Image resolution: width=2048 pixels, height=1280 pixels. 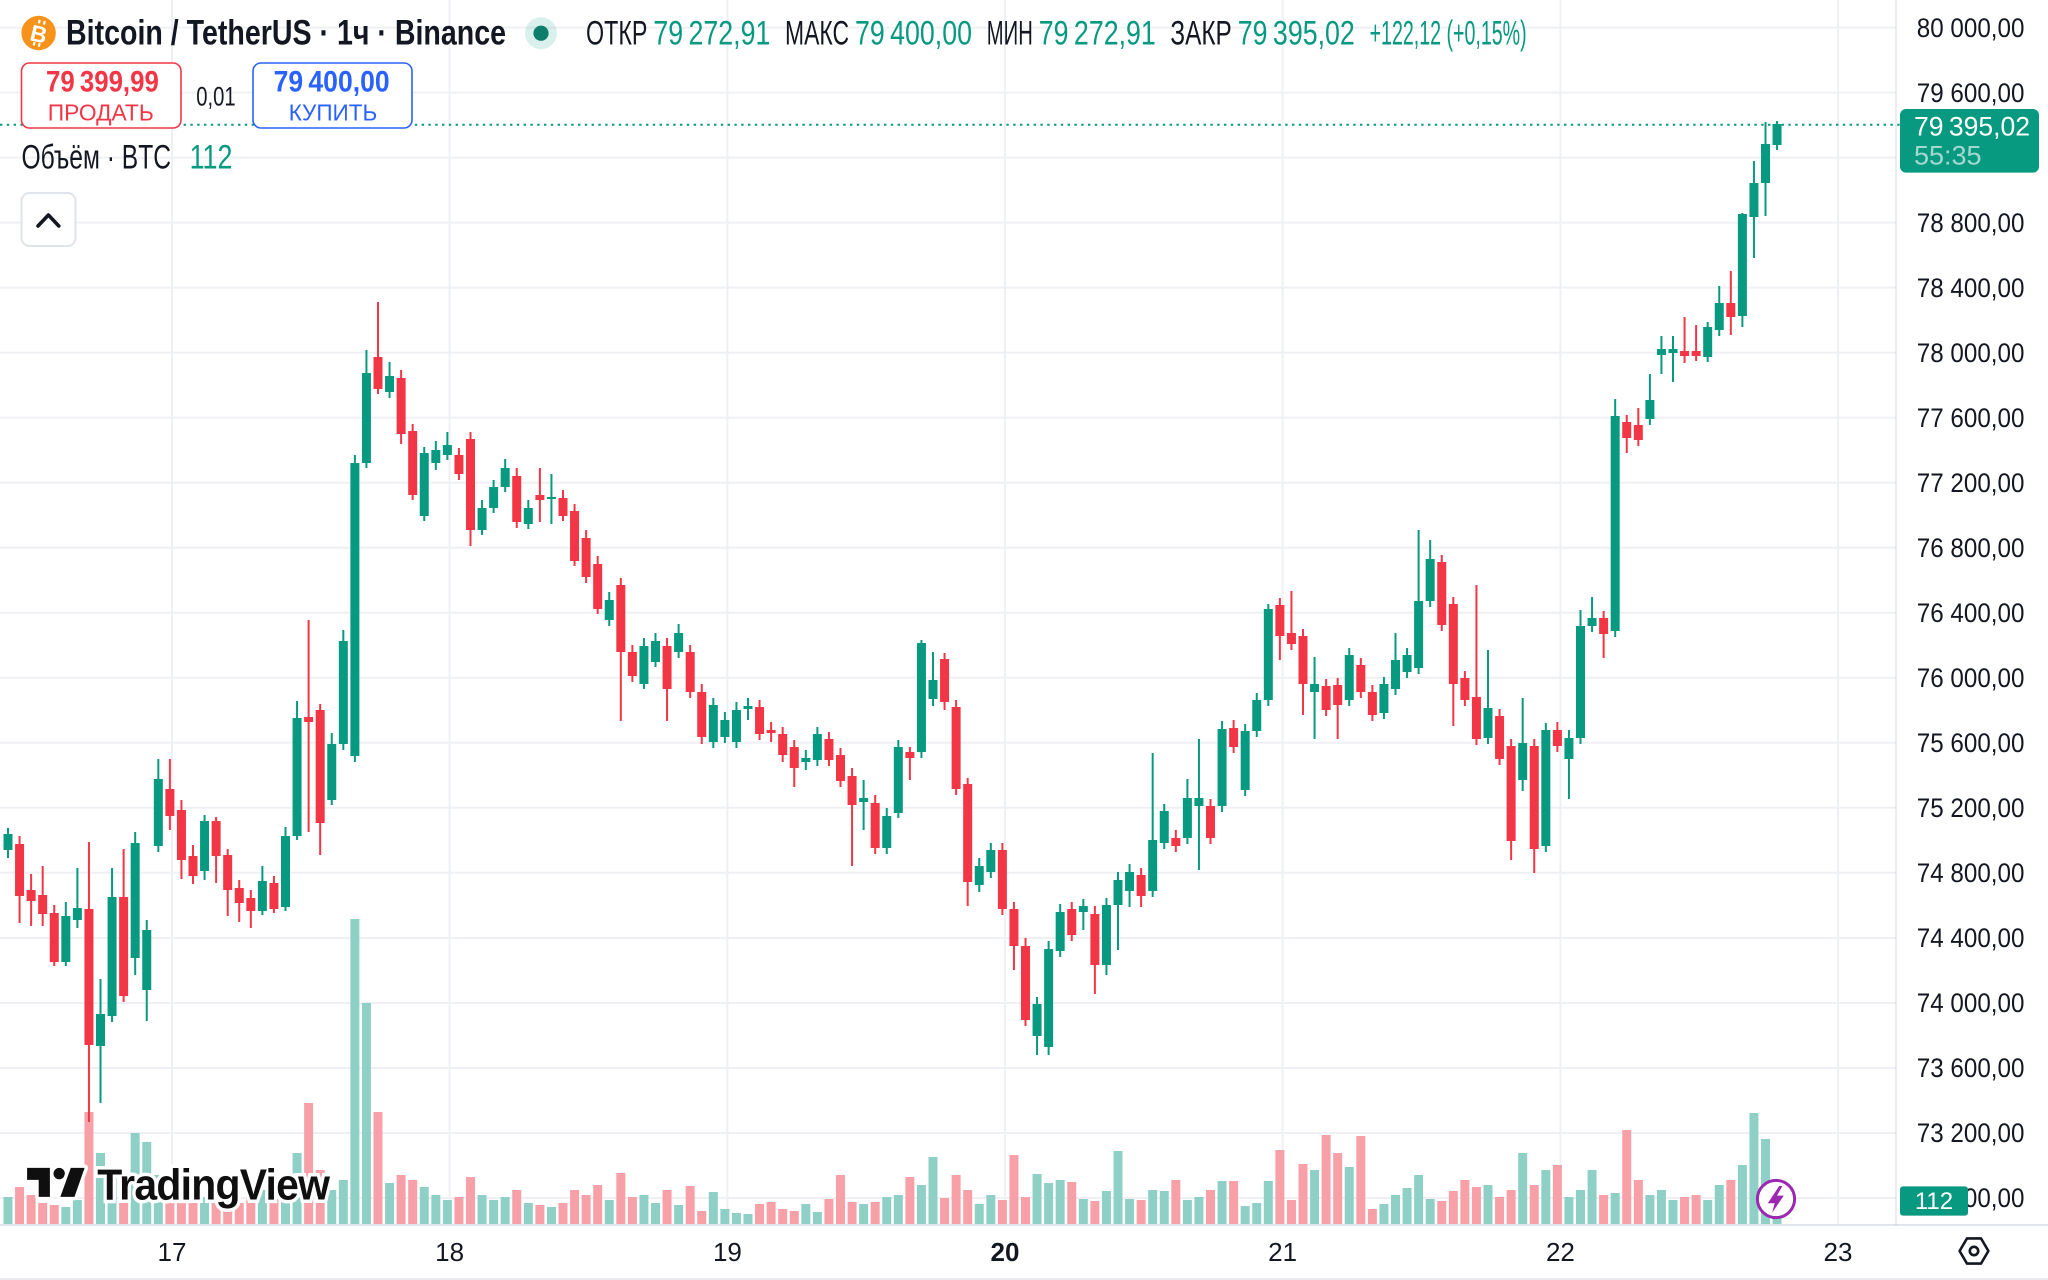 I want to click on svg-text: КУПИТЬ, so click(x=333, y=113).